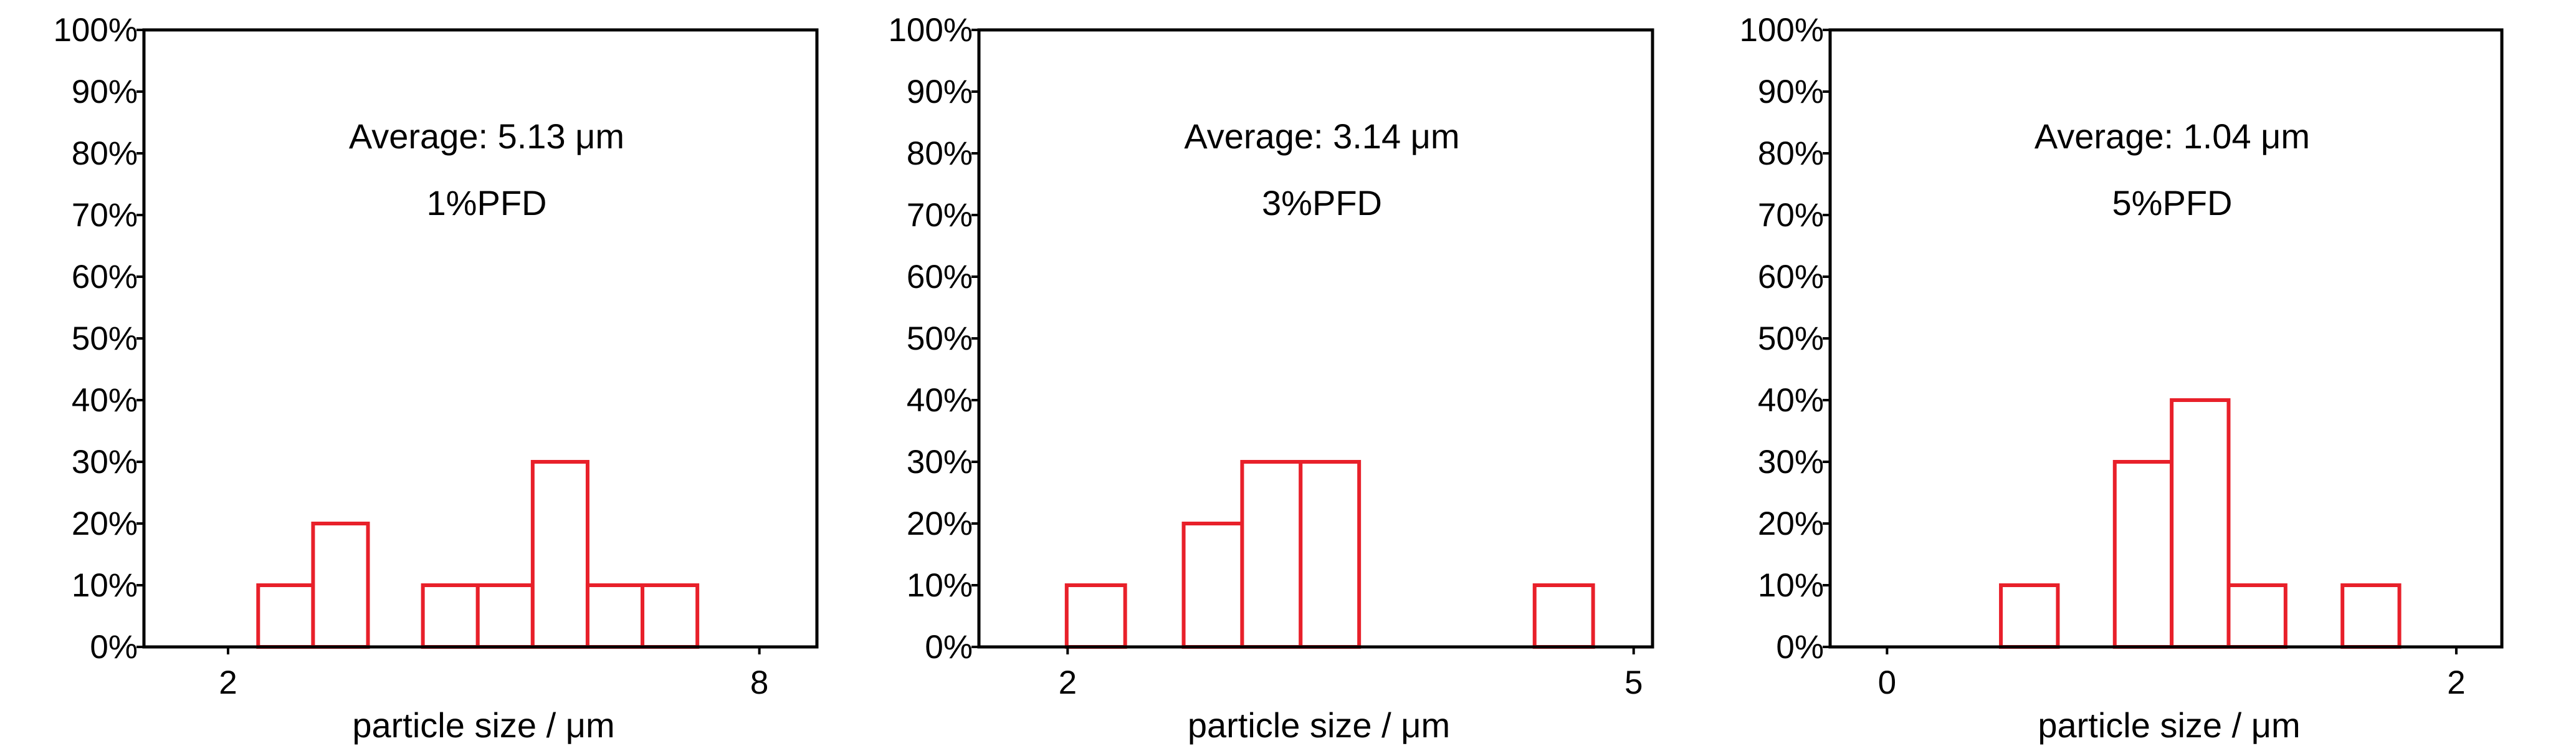 The height and width of the screenshot is (751, 2576). What do you see at coordinates (2173, 136) in the screenshot?
I see `average-annotation: Average: 1.04 μm` at bounding box center [2173, 136].